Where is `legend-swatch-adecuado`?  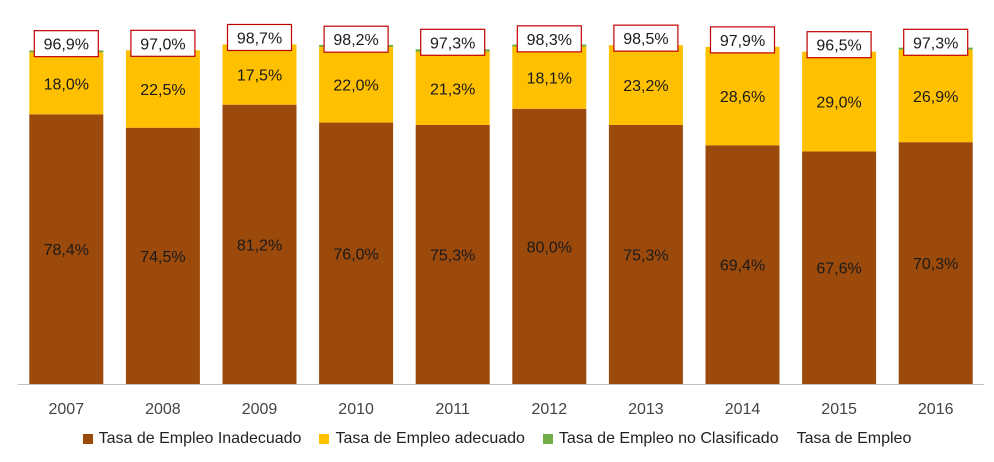
legend-swatch-adecuado is located at coordinates (324, 439).